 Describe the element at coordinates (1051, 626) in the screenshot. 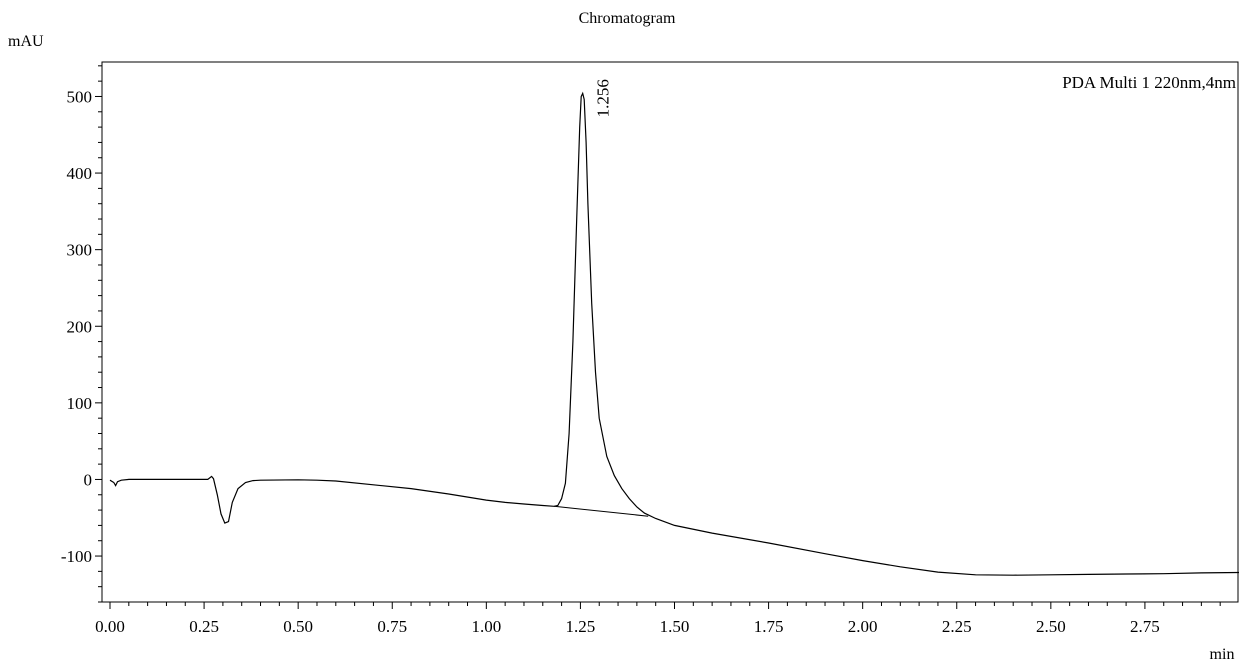

I see `x-tick-label: 2.50` at that location.